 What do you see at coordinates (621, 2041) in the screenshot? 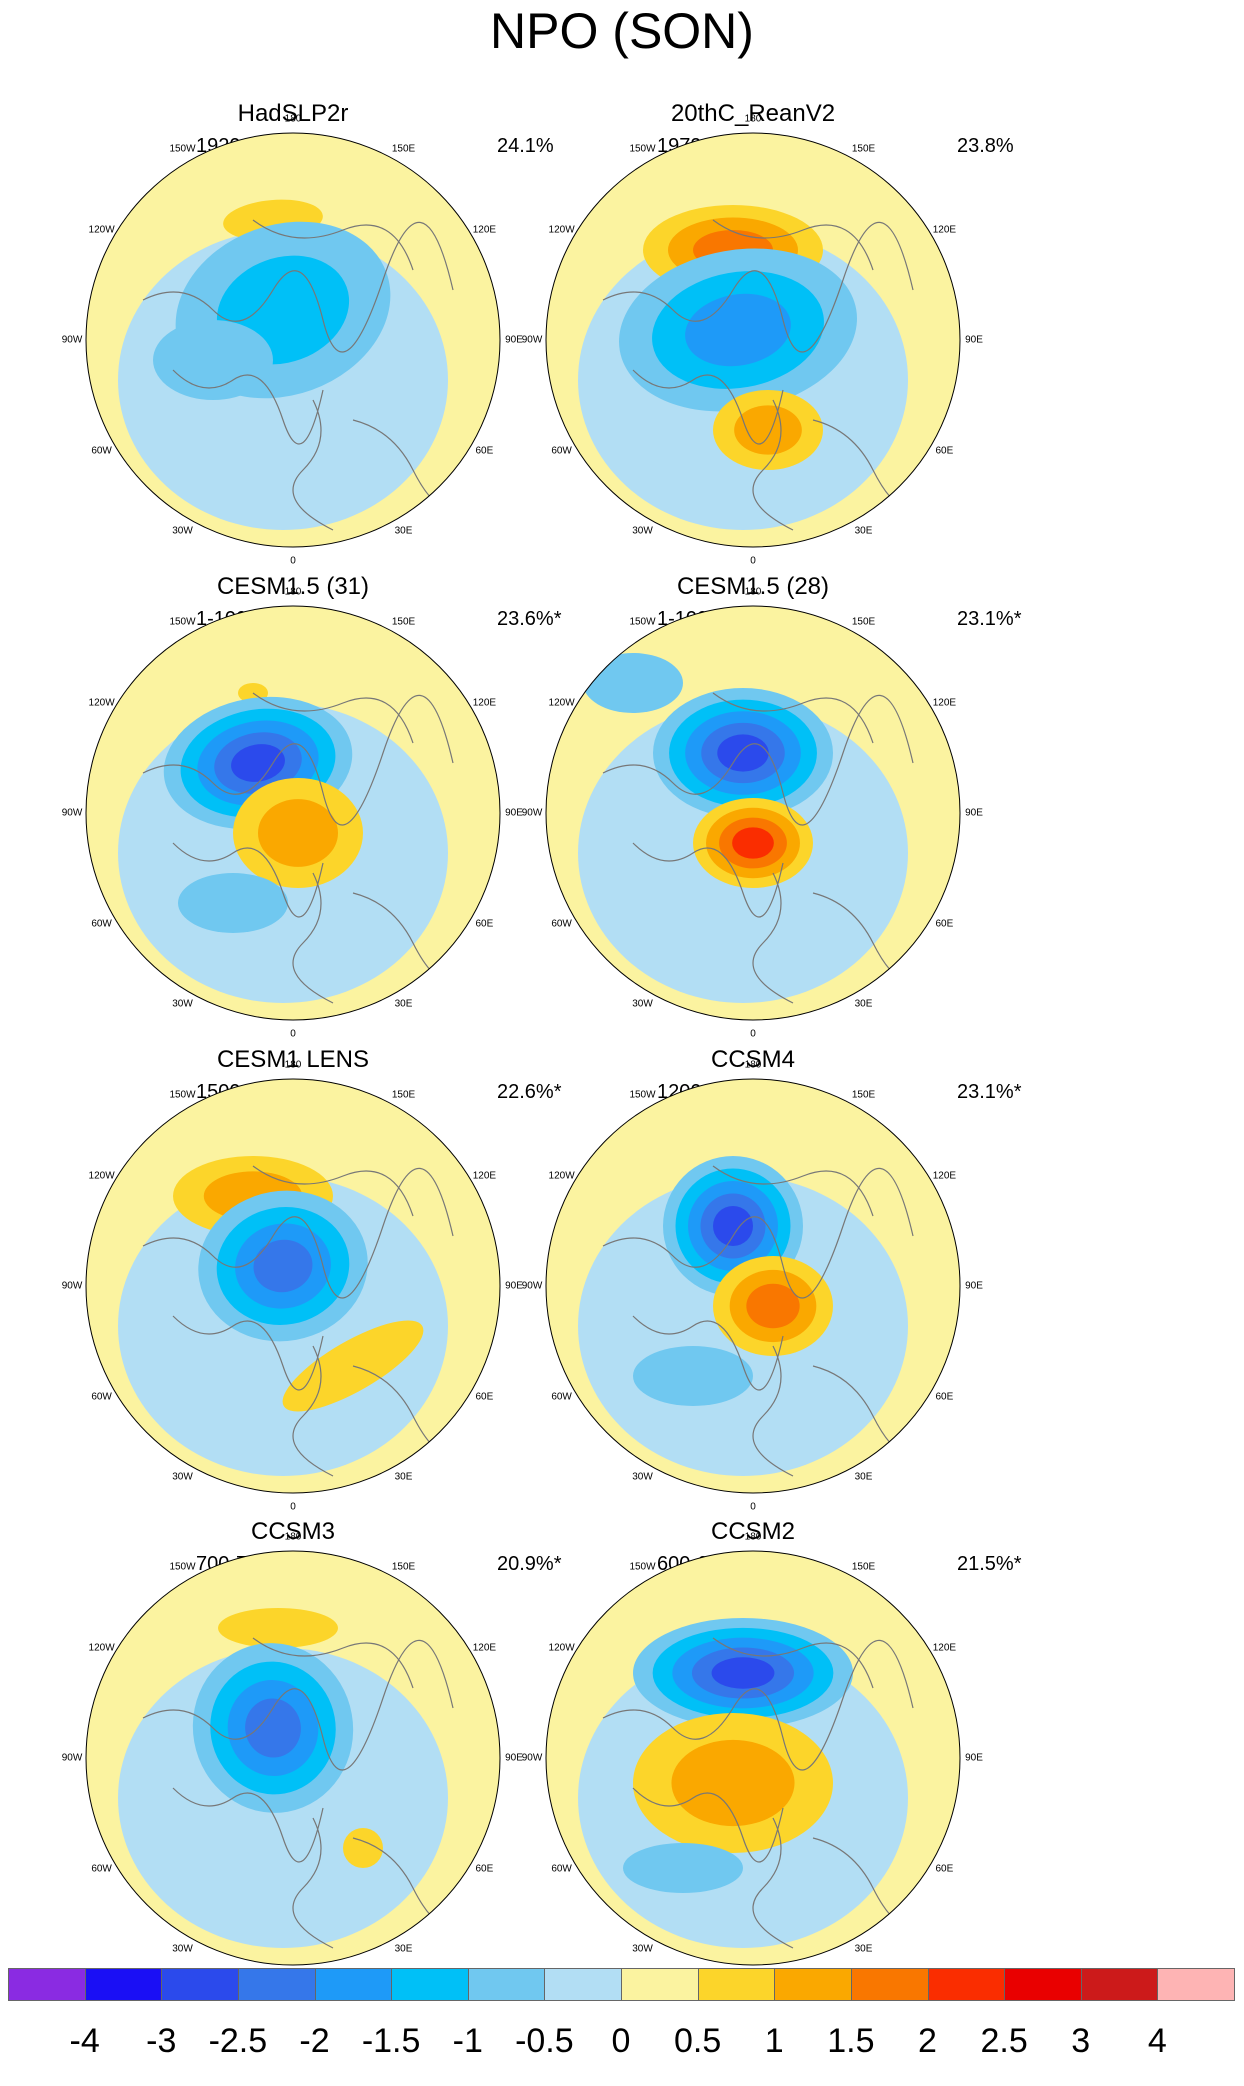
I see `colorbar-label: 0` at bounding box center [621, 2041].